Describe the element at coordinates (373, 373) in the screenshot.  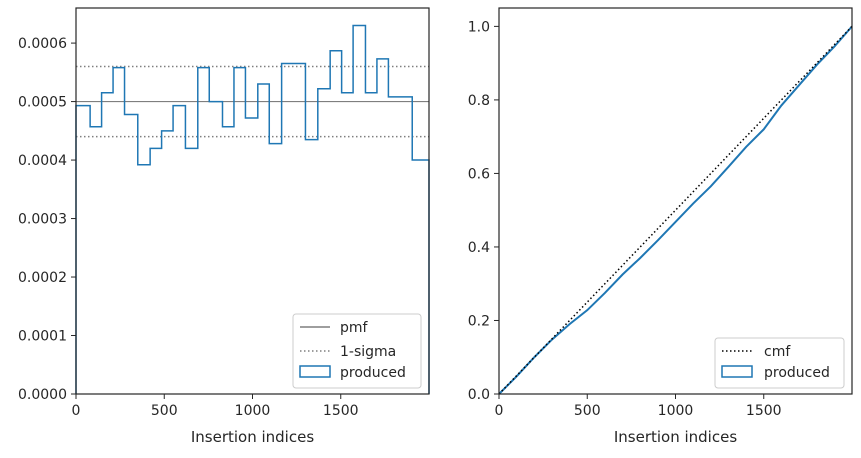
I see `legend-produced-label: produced` at that location.